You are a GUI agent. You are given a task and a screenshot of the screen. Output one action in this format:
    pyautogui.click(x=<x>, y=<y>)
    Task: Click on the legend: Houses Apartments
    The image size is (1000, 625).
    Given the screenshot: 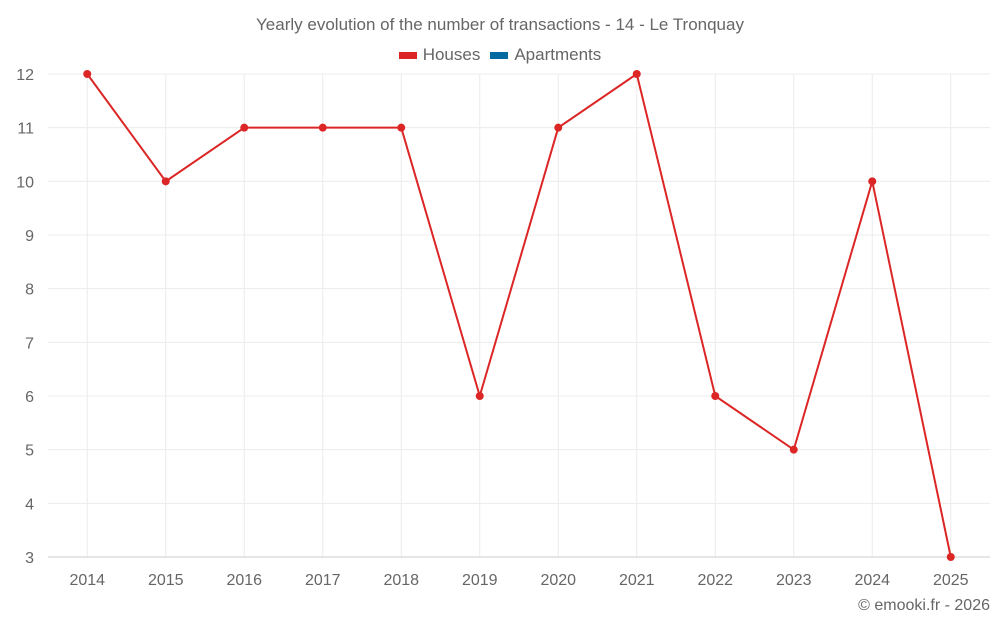 What is the action you would take?
    pyautogui.click(x=500, y=55)
    